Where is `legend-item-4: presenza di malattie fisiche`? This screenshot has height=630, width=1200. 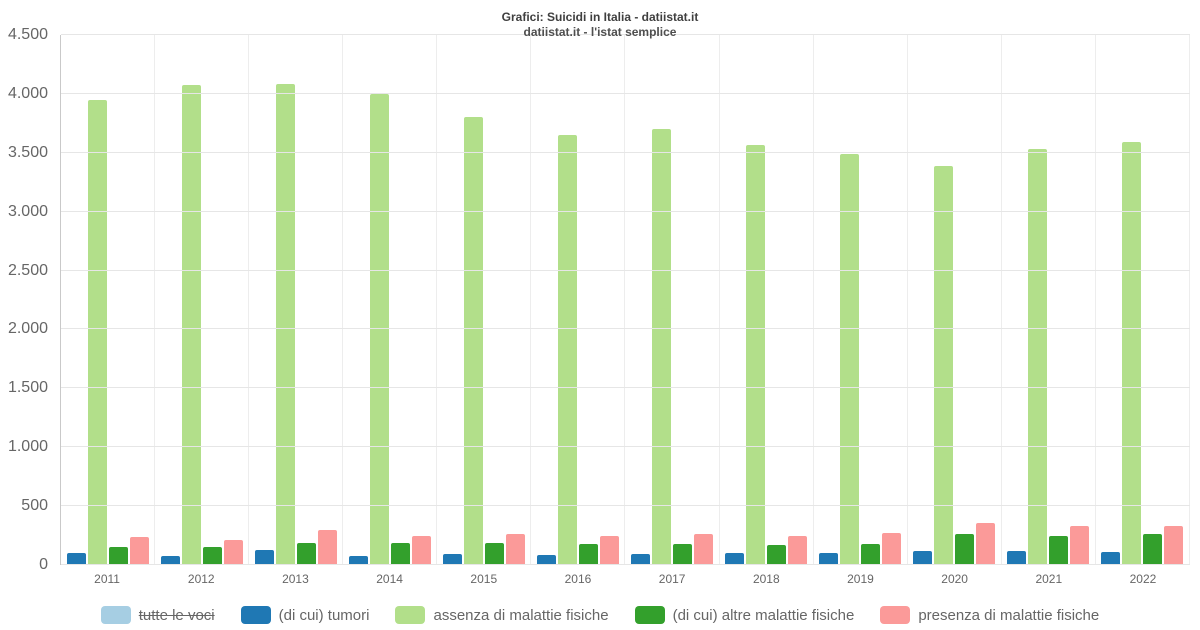 legend-item-4: presenza di malattie fisiche is located at coordinates (989, 615).